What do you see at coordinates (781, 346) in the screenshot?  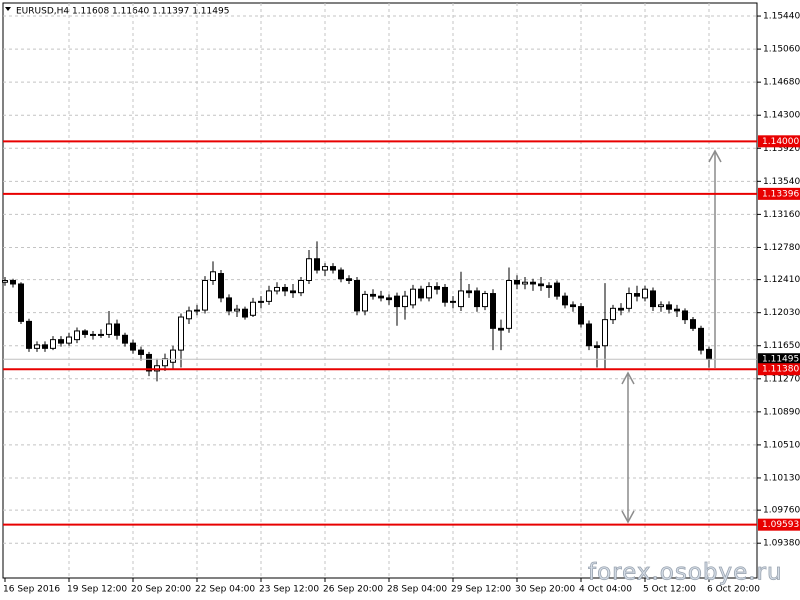 I see `y-tick-label: 1.11650` at bounding box center [781, 346].